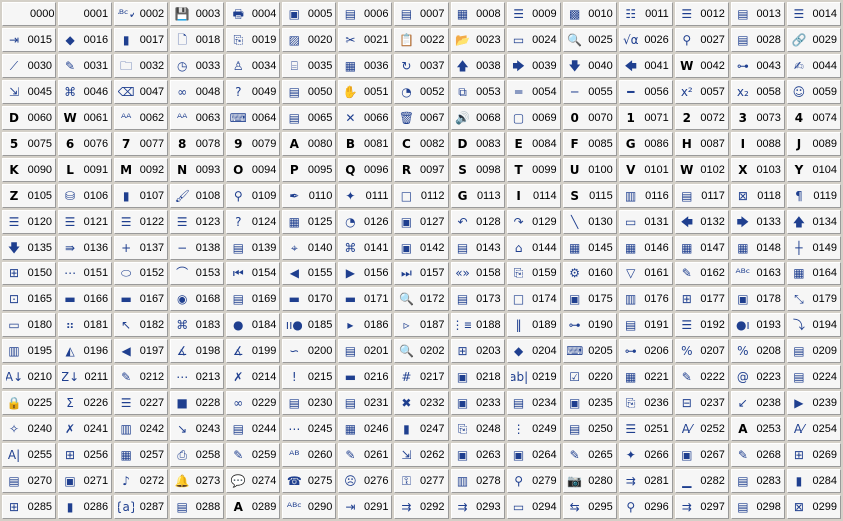 This screenshot has width=843, height=521. What do you see at coordinates (813, 247) in the screenshot?
I see `icon-cell-0149: ┼ 0149` at bounding box center [813, 247].